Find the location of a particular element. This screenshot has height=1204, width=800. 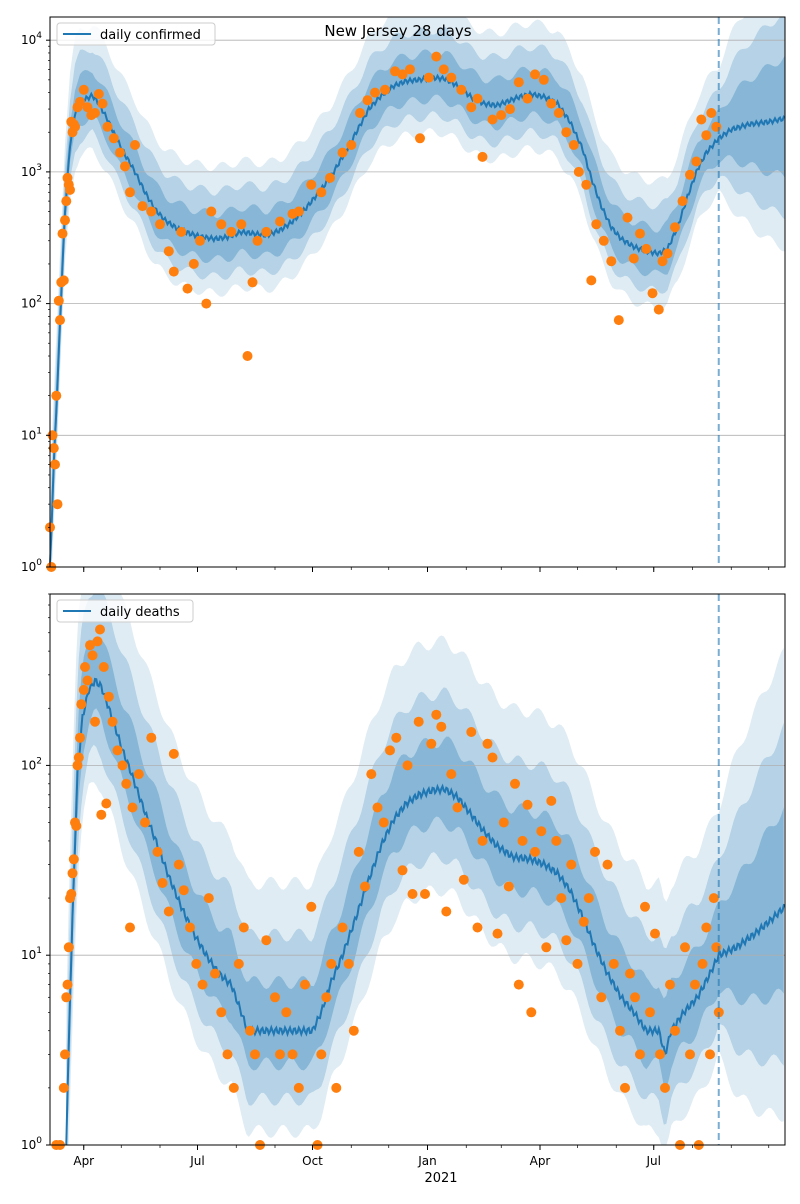

top-ytick-label-2: 10² is located at coordinates (31, 303).